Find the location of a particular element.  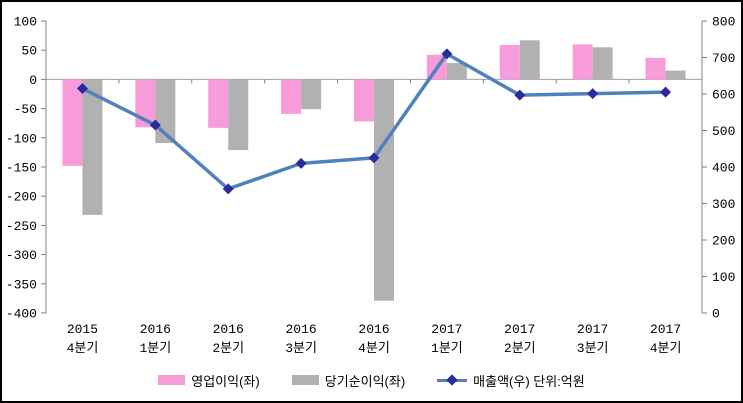

left-axis-tick-label: -250 is located at coordinates (21, 226).